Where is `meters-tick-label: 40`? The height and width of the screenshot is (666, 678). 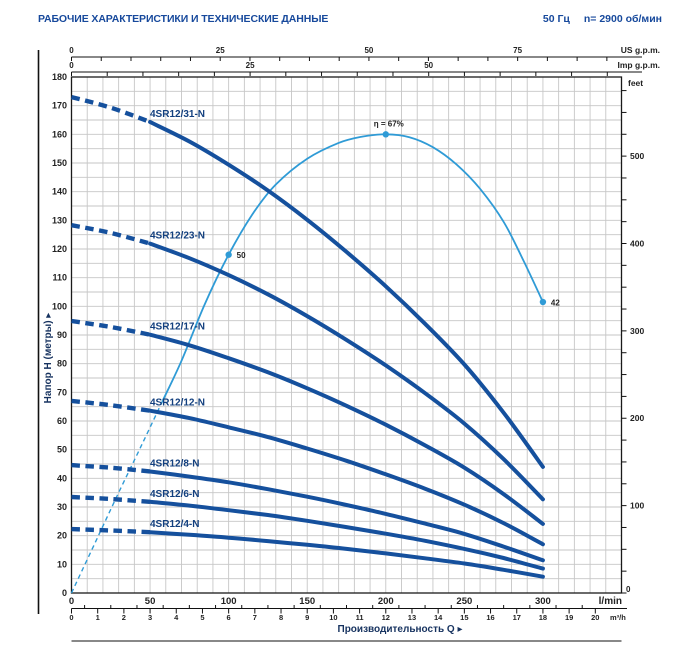 meters-tick-label: 40 is located at coordinates (62, 478).